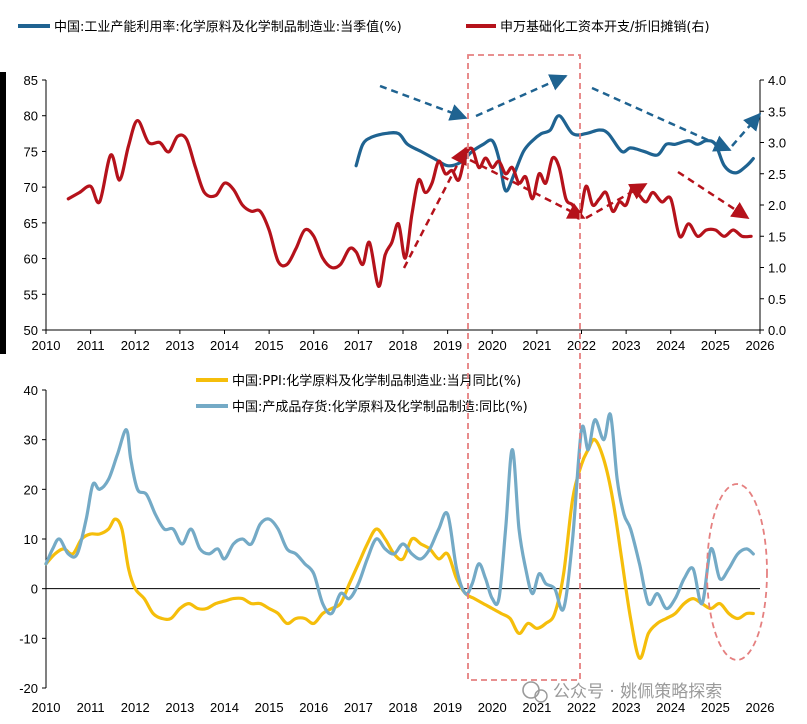  What do you see at coordinates (737, 572) in the screenshot?
I see `highlight-ellipse-2025` at bounding box center [737, 572].